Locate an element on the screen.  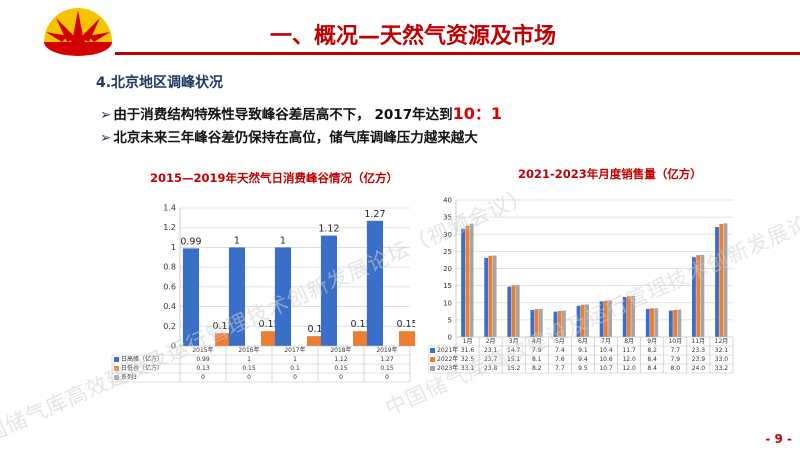
table-value: 0.1 is located at coordinates (295, 368).